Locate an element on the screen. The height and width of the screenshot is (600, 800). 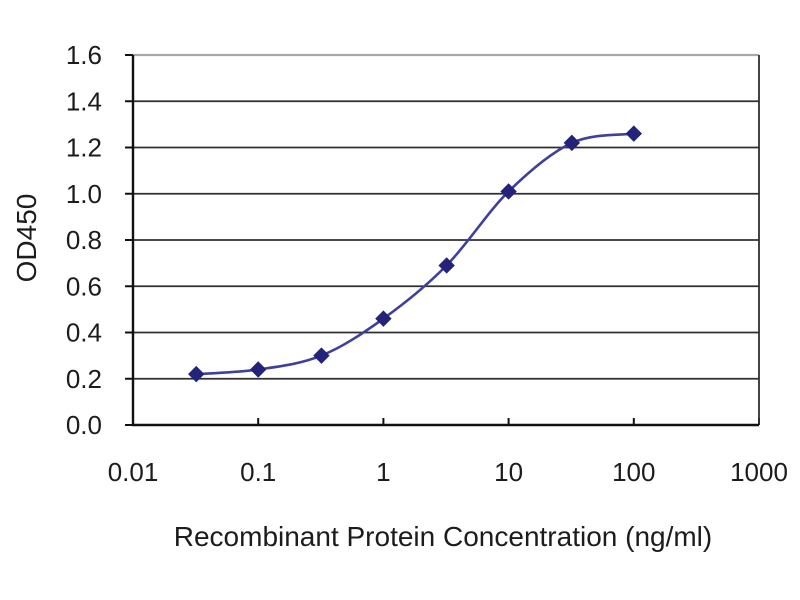
x-tick-label: 1 is located at coordinates (383, 472).